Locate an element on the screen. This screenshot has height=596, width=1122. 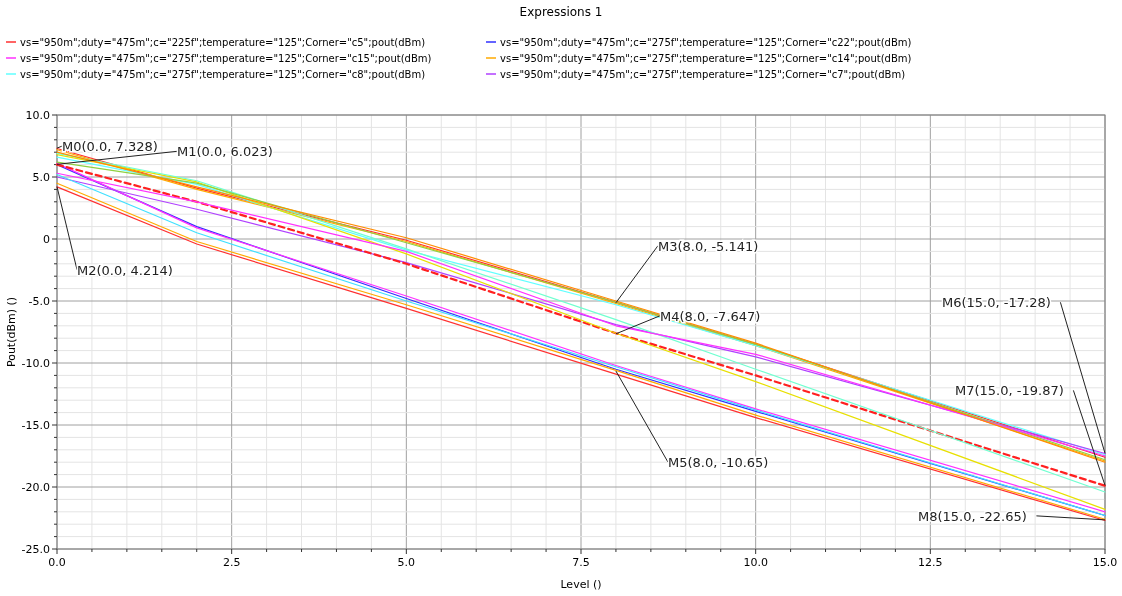
y-tick-label: -25.0 is located at coordinates (35, 549).